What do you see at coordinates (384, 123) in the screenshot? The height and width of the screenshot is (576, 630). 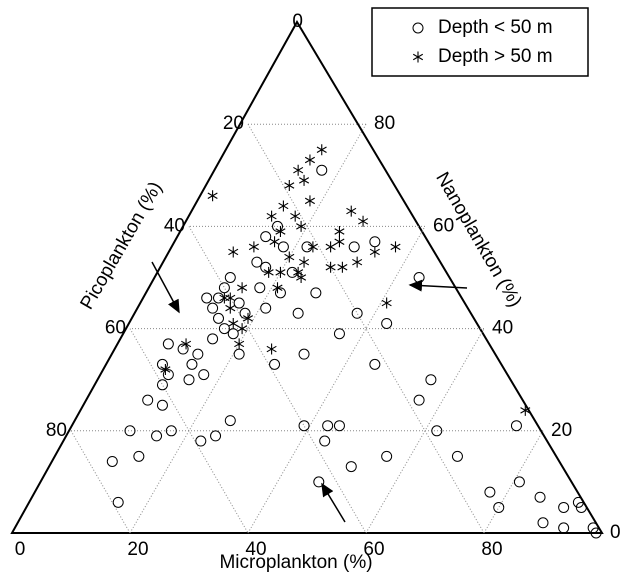 I see `right-tick-label: 80` at bounding box center [384, 123].